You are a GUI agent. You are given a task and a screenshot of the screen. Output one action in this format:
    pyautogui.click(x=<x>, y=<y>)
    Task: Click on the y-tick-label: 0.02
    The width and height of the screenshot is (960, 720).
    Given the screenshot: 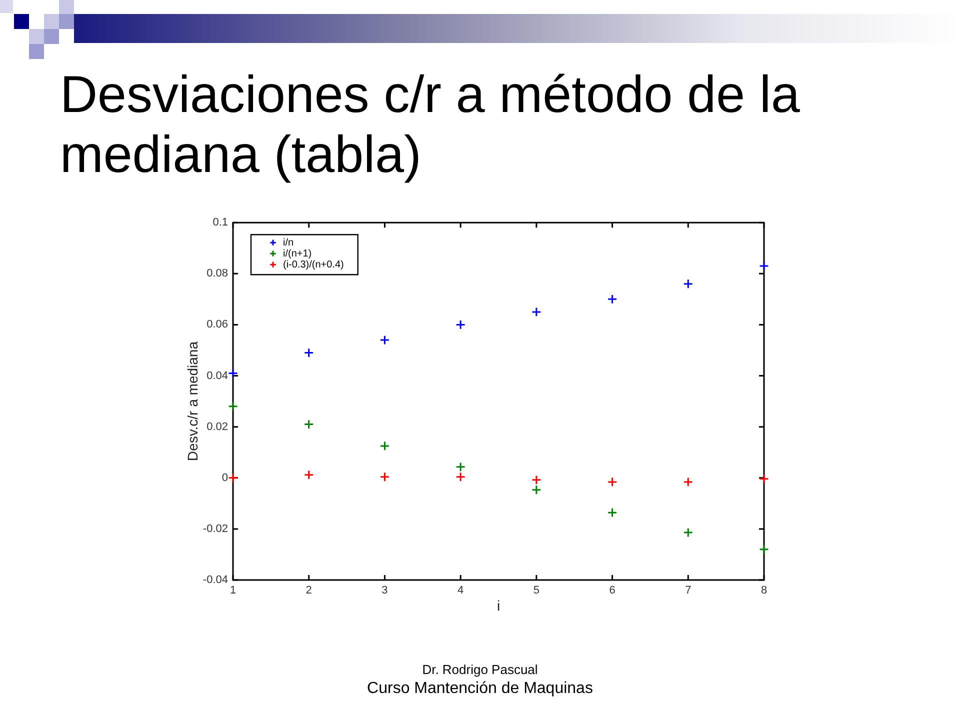 What is the action you would take?
    pyautogui.click(x=217, y=426)
    